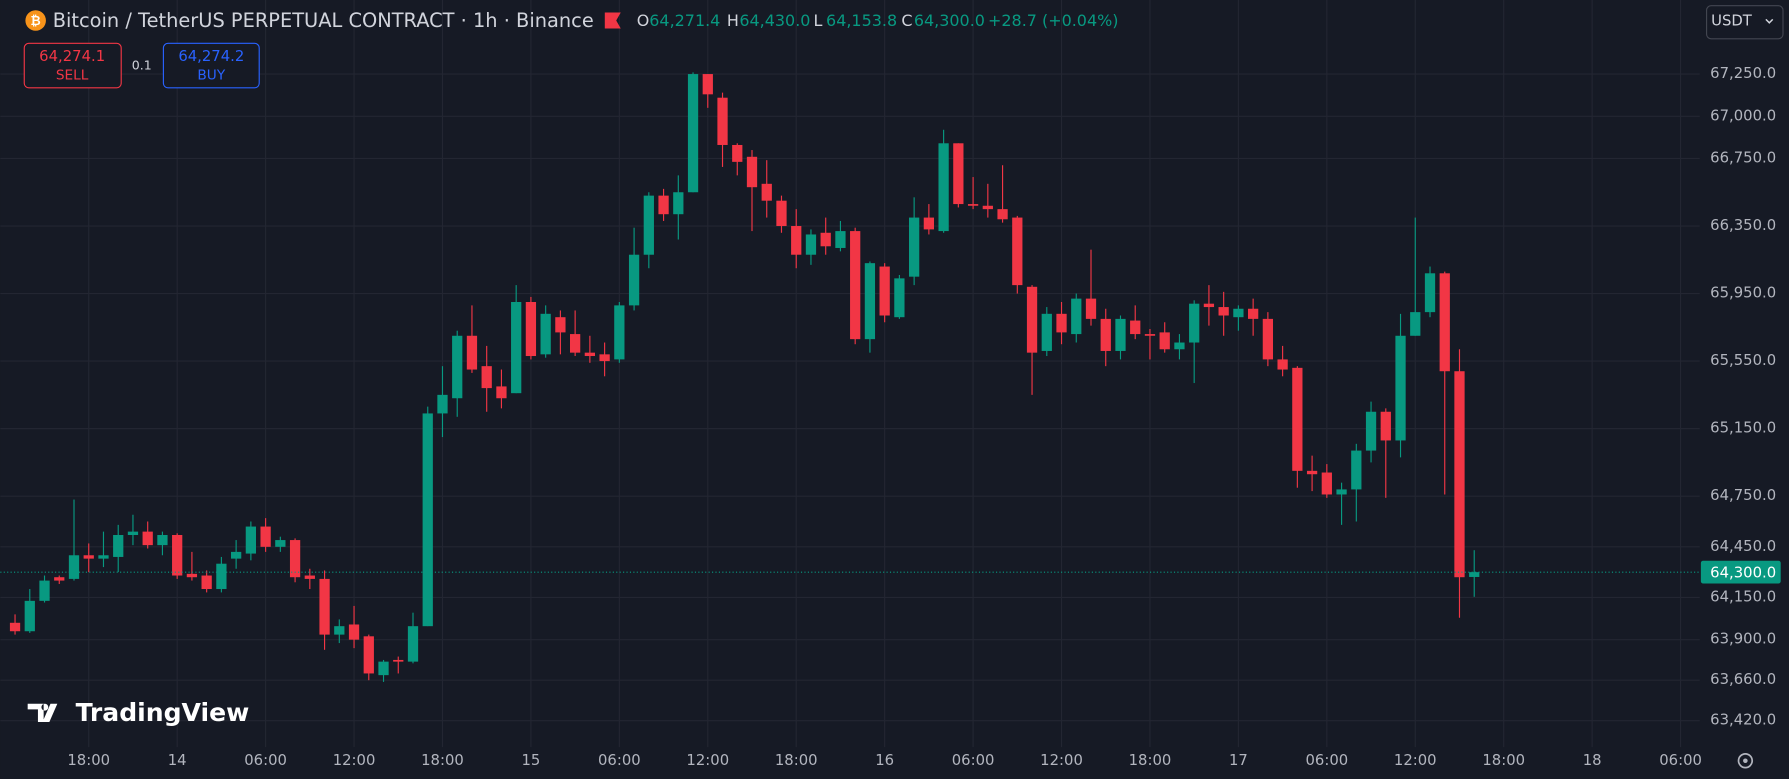 The height and width of the screenshot is (779, 1789). I want to click on buy-button, so click(211, 65).